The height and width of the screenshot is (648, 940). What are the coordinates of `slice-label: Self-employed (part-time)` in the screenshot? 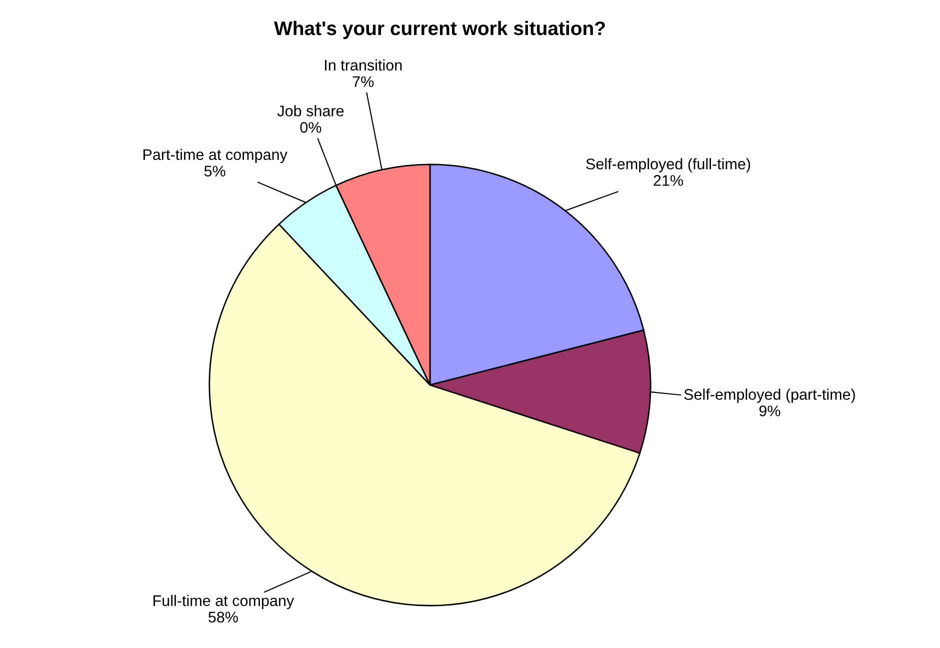 It's located at (769, 395).